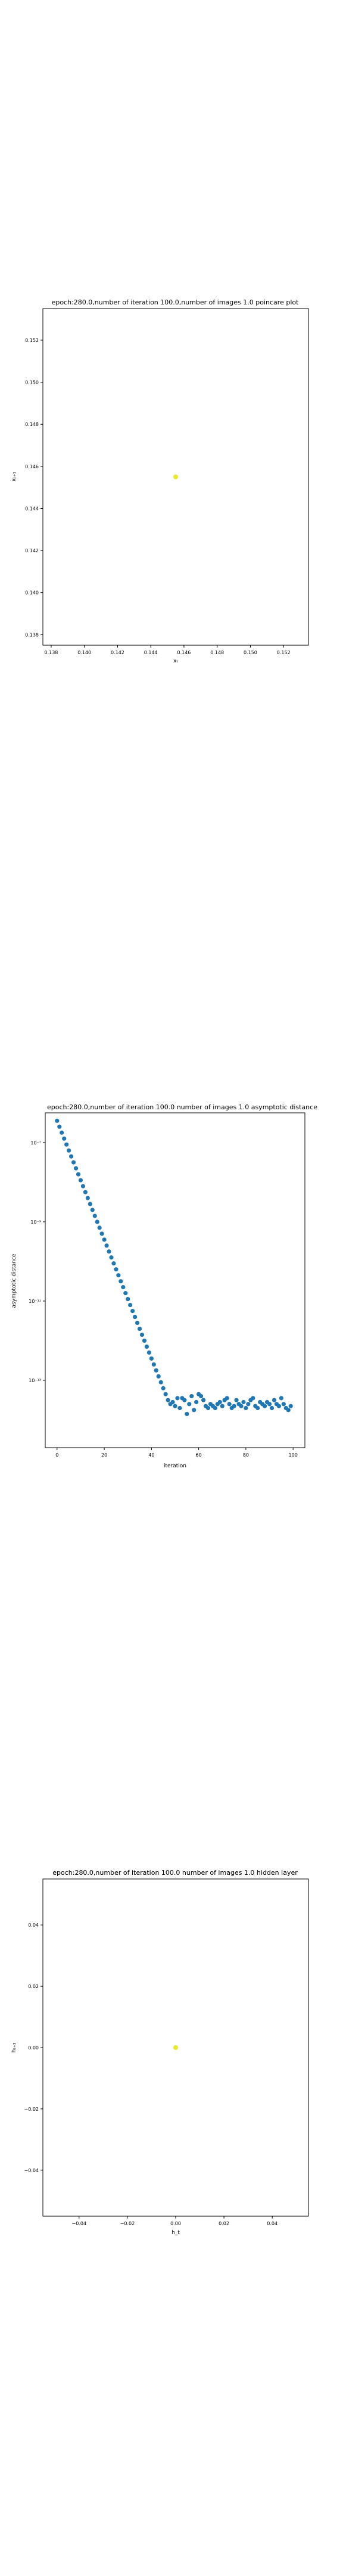  Describe the element at coordinates (32, 382) in the screenshot. I see `y-tick-label: 0.150` at that location.